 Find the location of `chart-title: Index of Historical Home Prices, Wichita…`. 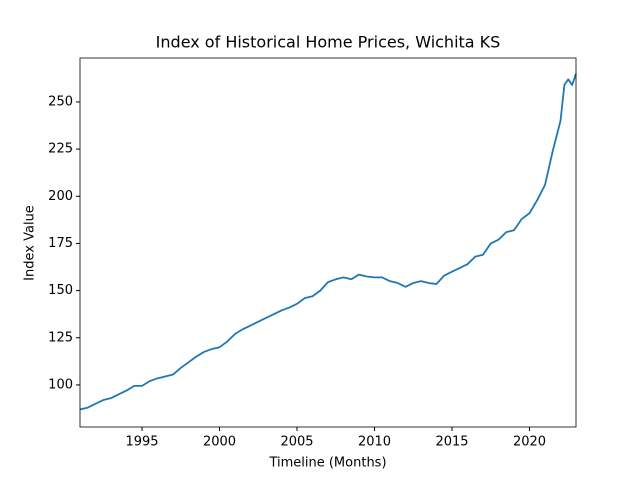

chart-title: Index of Historical Home Prices, Wichita… is located at coordinates (328, 42).